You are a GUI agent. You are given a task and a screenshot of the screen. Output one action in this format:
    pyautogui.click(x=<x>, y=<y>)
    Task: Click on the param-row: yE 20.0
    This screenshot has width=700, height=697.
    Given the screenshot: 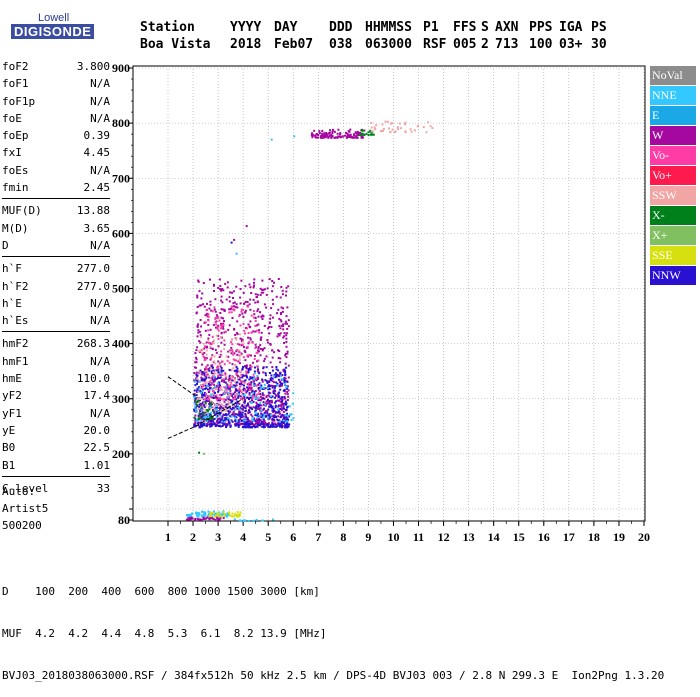 What is the action you would take?
    pyautogui.click(x=56, y=430)
    